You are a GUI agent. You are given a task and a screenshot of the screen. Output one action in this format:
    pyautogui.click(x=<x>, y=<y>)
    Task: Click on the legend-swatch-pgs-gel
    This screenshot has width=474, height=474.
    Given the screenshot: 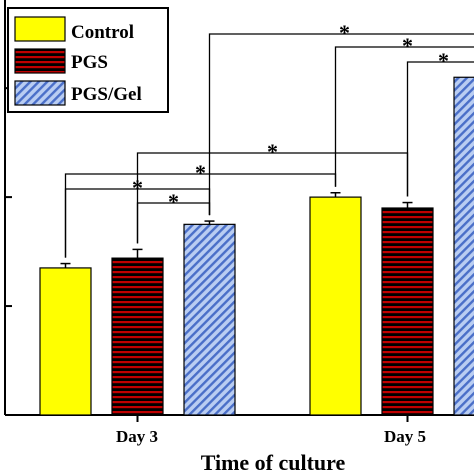 What is the action you would take?
    pyautogui.click(x=40, y=93)
    